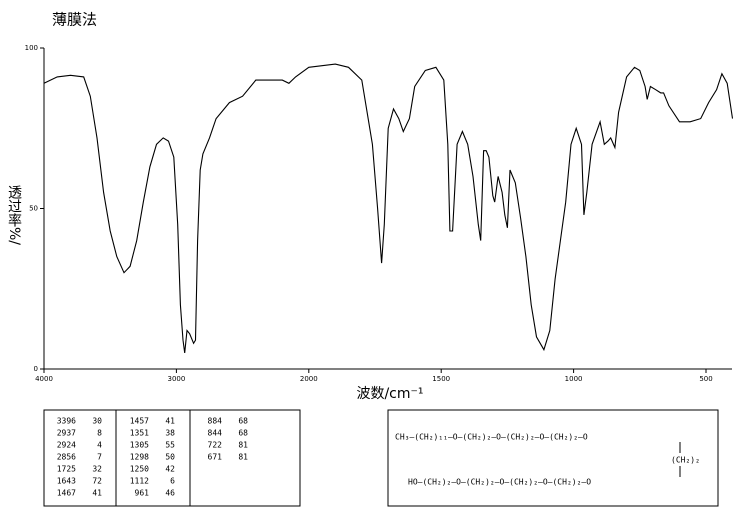 This screenshot has width=737, height=514. Describe the element at coordinates (170, 493) in the screenshot. I see `peak-transmittance: 46` at that location.